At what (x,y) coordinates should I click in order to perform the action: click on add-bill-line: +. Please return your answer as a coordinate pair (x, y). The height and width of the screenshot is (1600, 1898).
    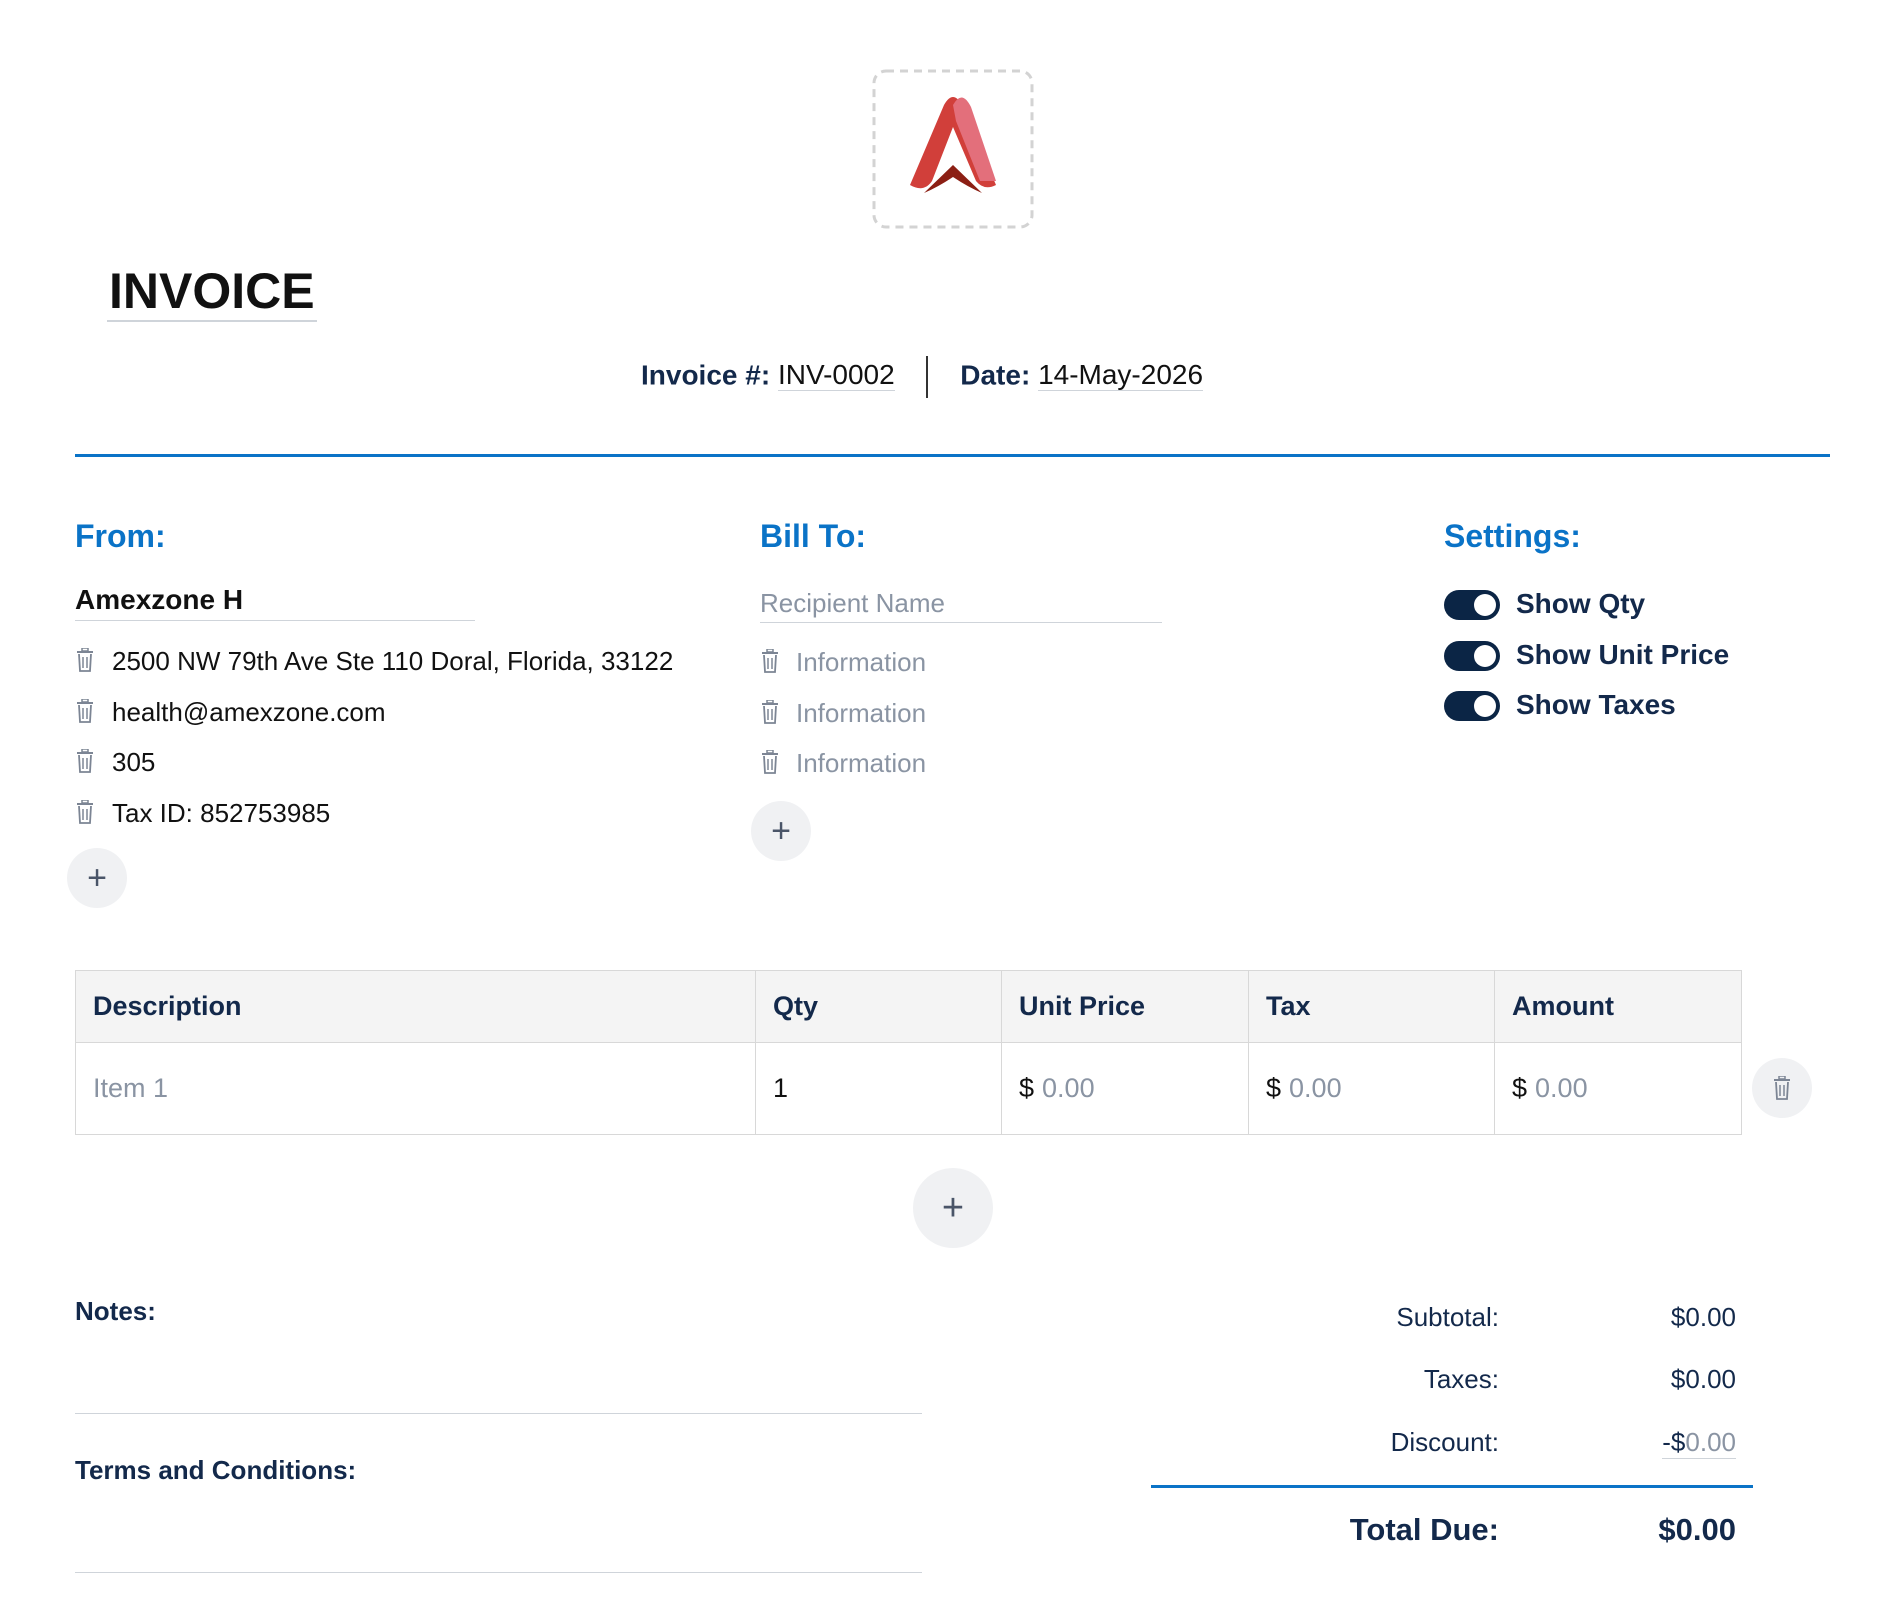
    Looking at the image, I should click on (781, 831).